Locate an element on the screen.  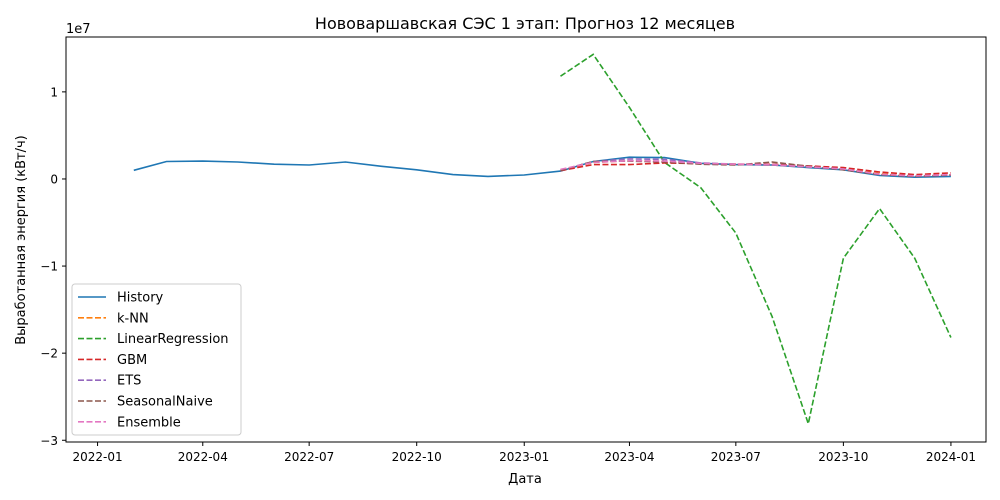
series-line-ensemble is located at coordinates (755, 168).